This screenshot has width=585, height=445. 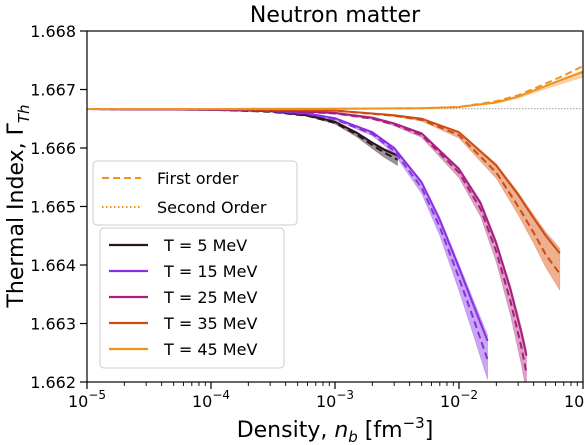 I want to click on y-tick-label: 1.662, so click(x=53, y=382).